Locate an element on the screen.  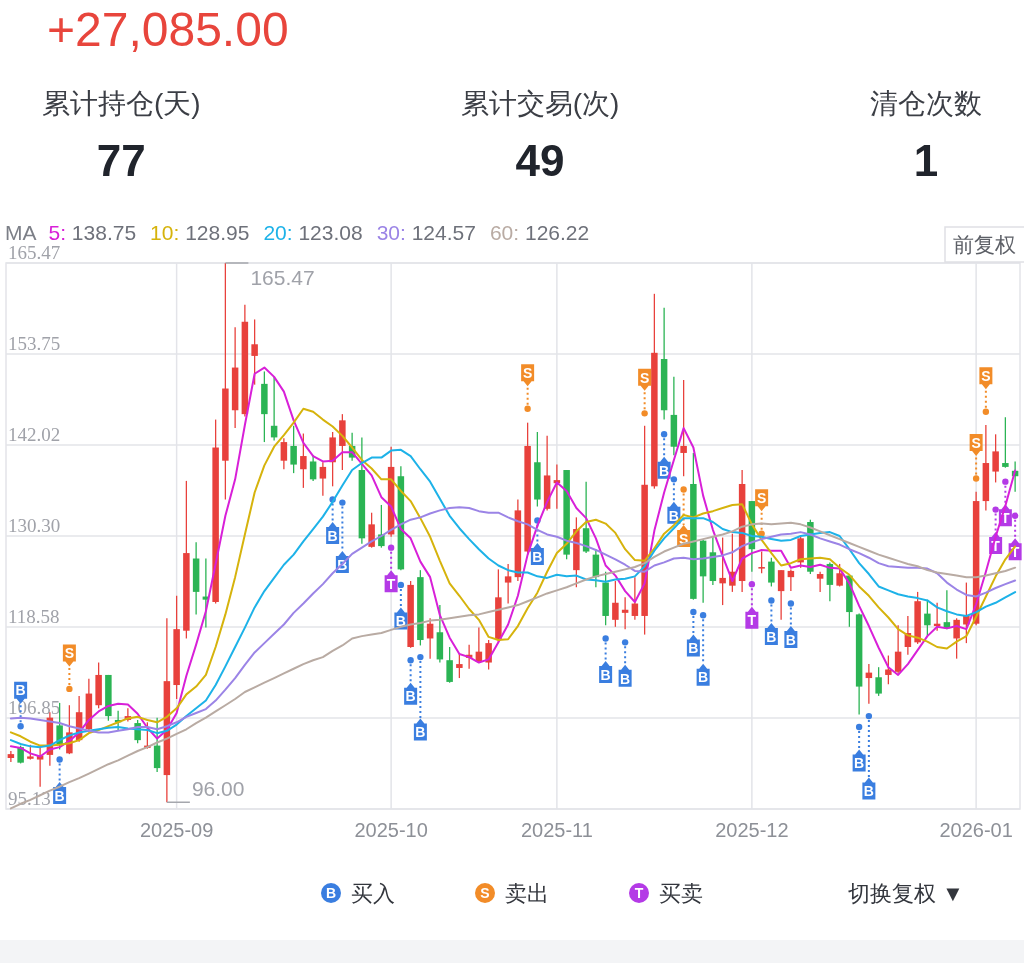
data-label: 77 is located at coordinates (121, 160).